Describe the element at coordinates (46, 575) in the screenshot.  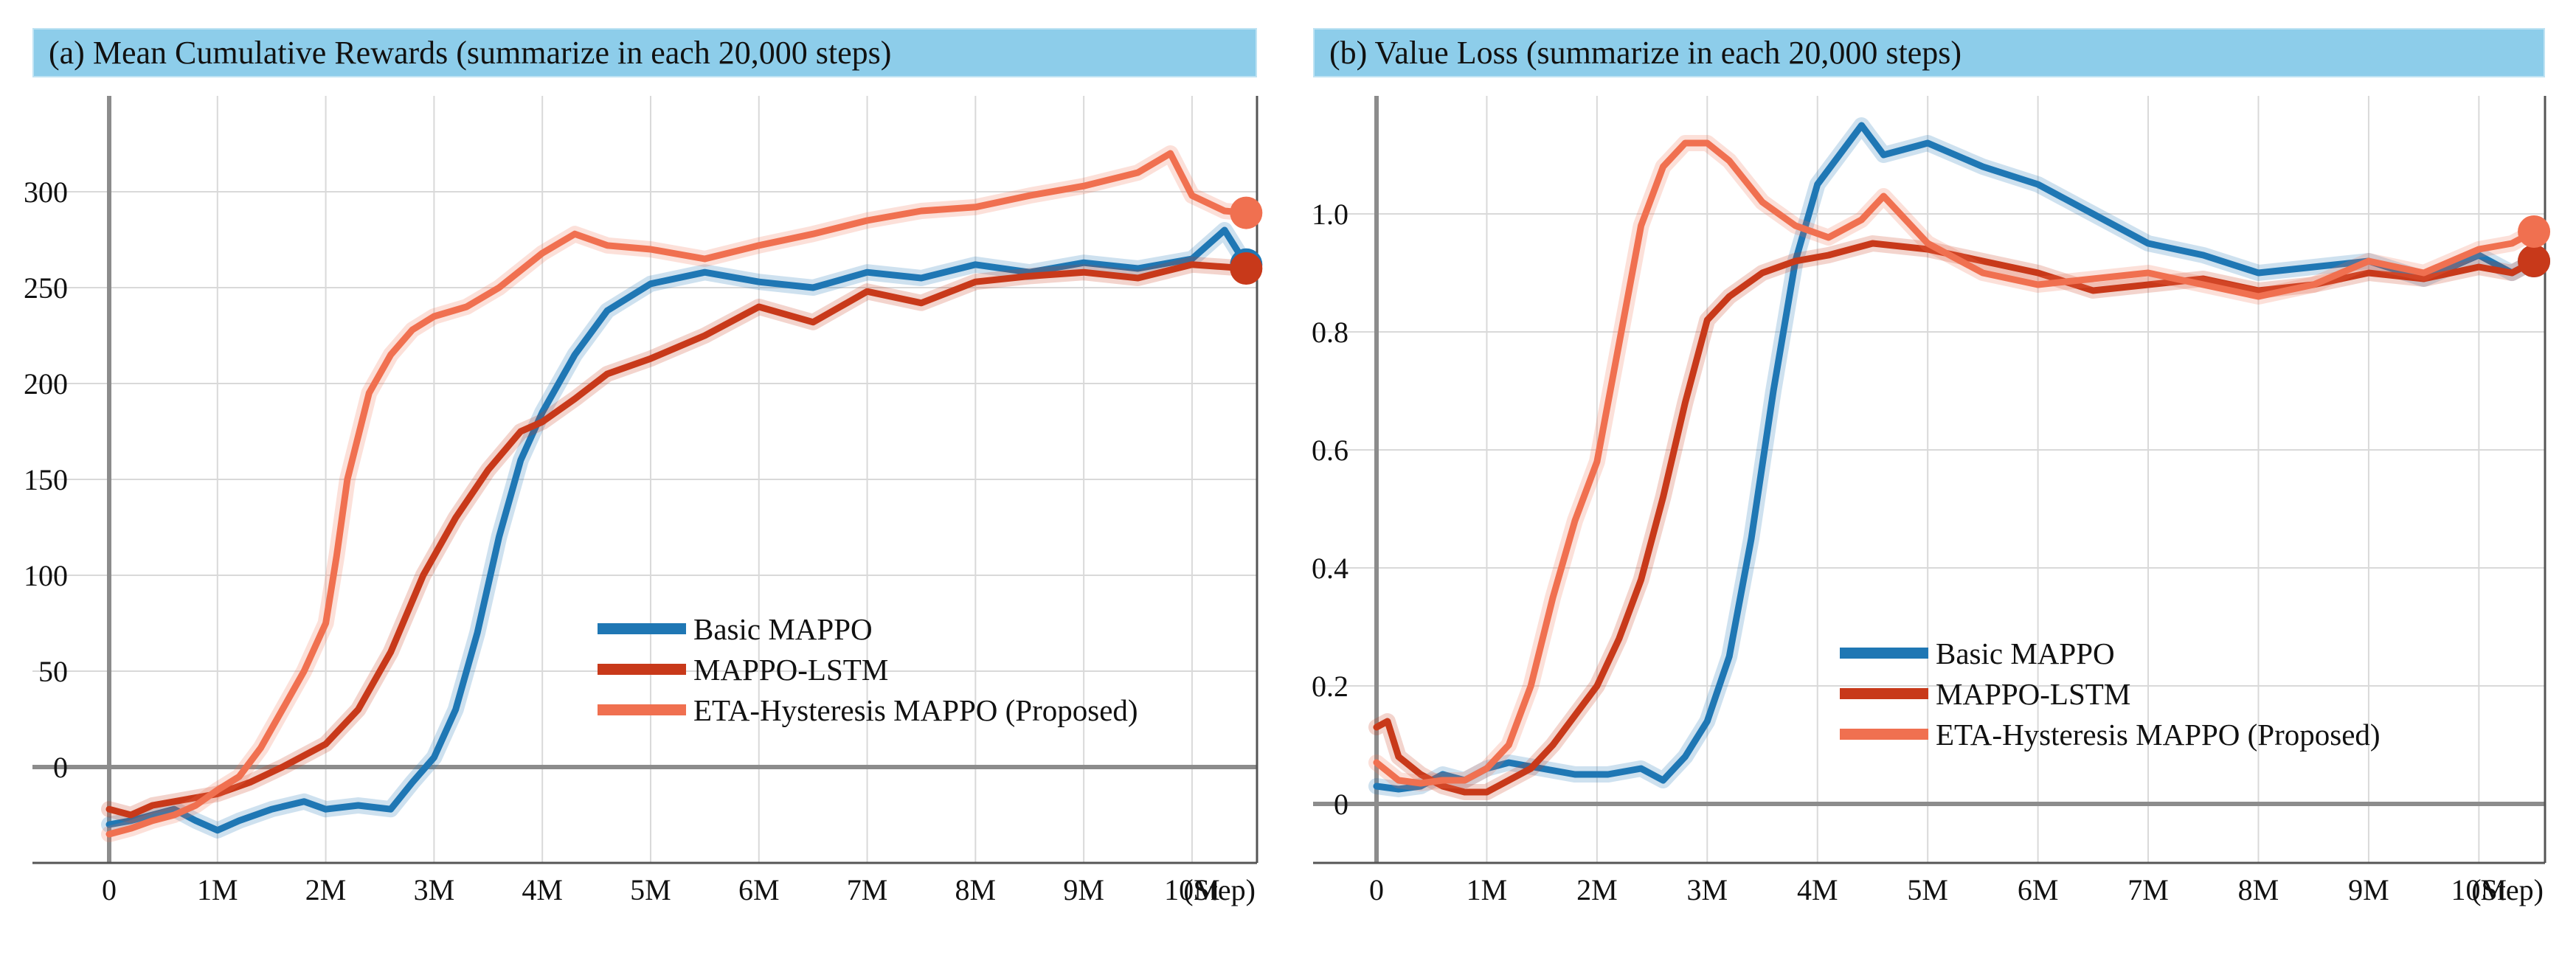
I see `y-tick-label: 100` at that location.